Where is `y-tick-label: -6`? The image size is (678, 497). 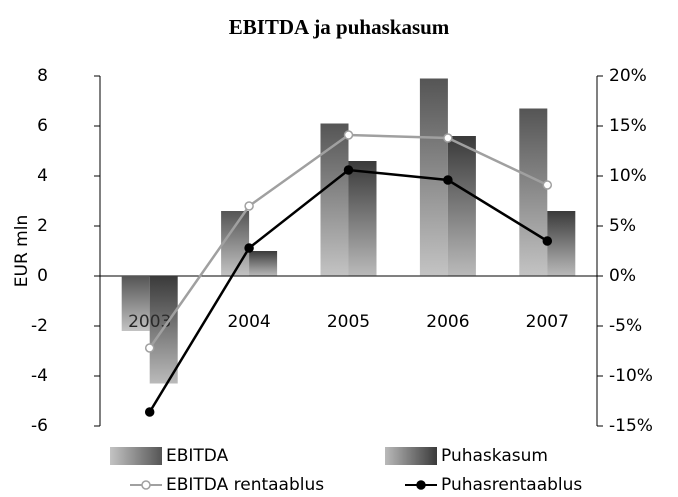 y-tick-label: -6 is located at coordinates (39, 426).